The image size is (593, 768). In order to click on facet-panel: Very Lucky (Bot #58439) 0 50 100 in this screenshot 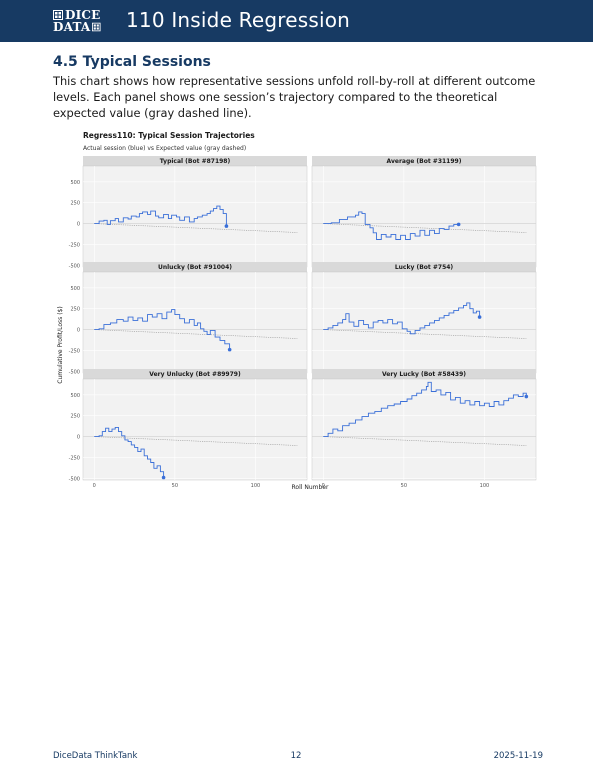, I will do `click(424, 429)`.